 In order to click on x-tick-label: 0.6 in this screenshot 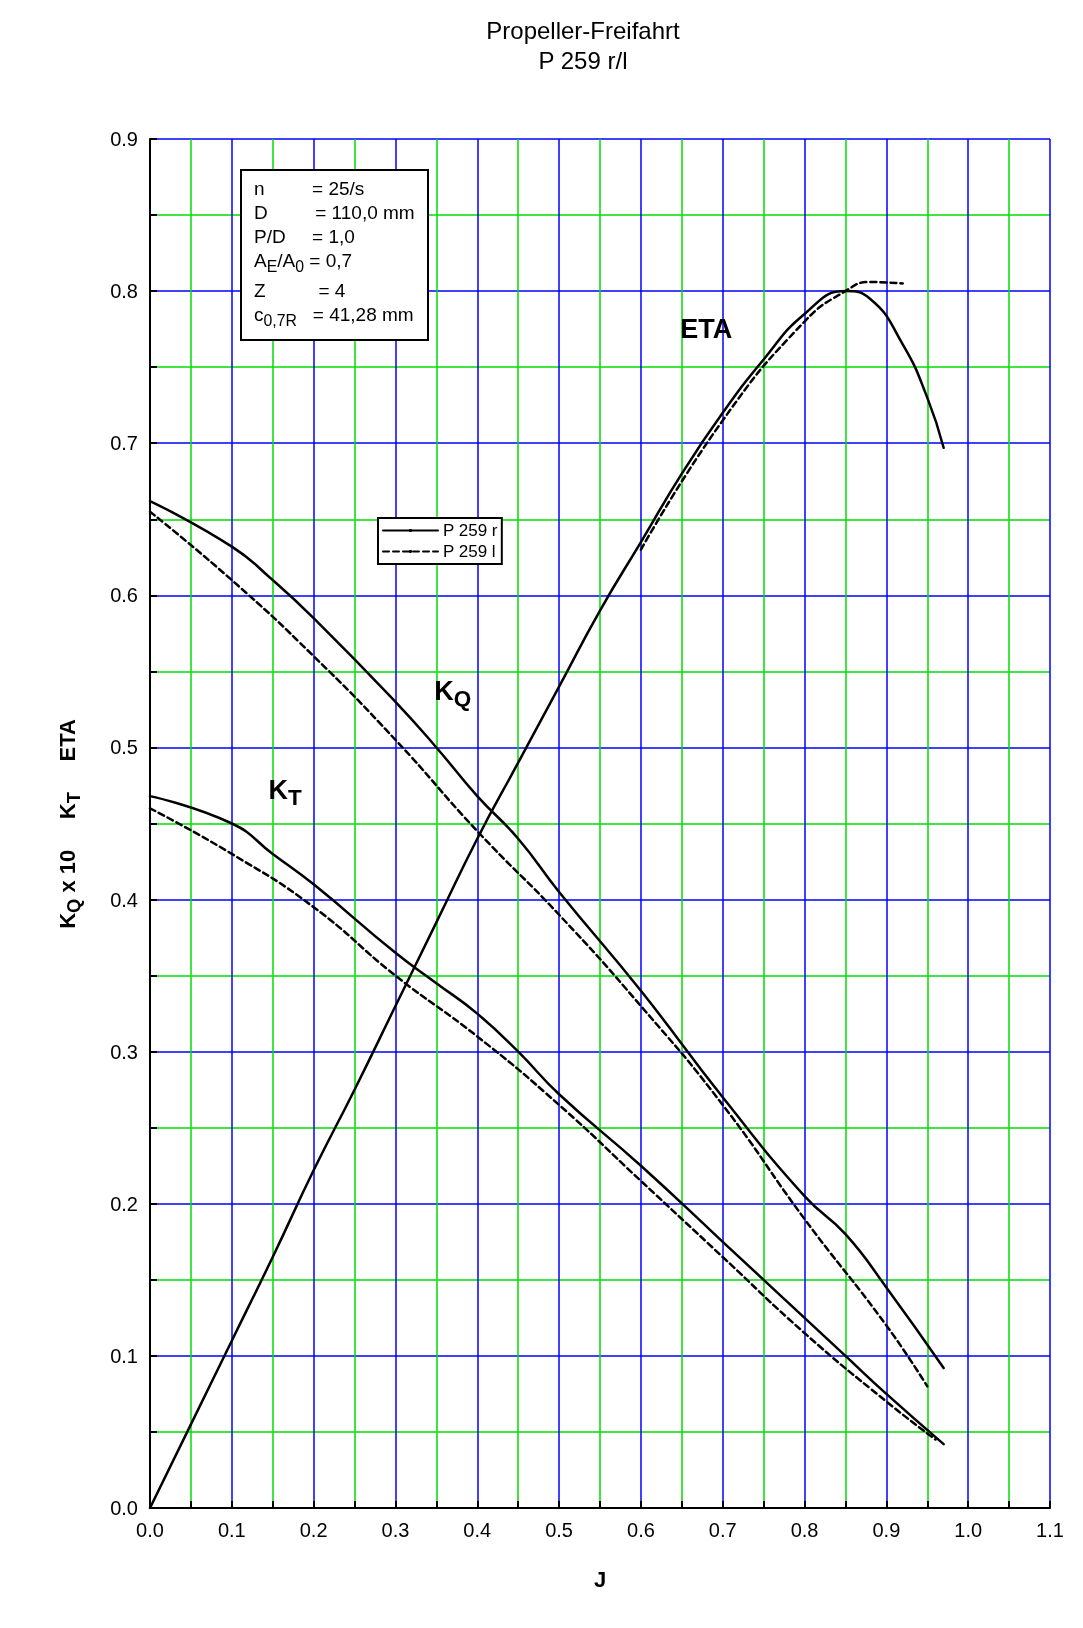, I will do `click(641, 1530)`.